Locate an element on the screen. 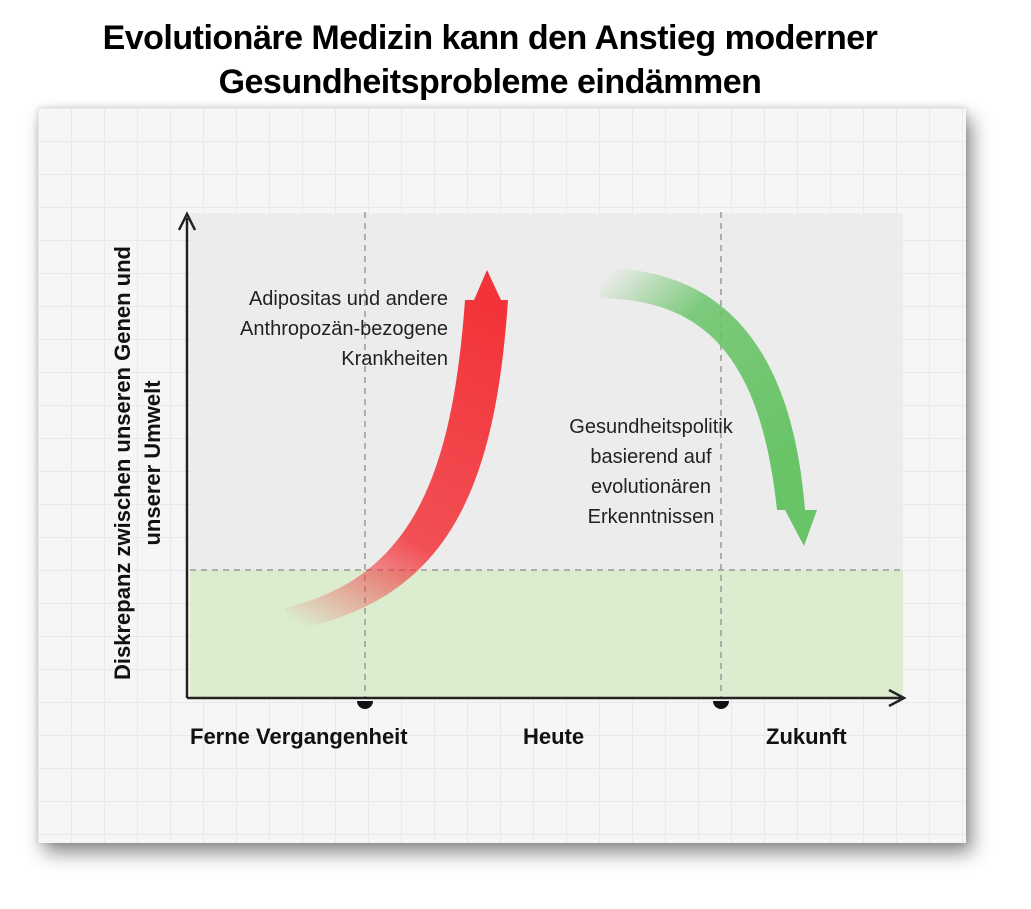 The width and height of the screenshot is (1031, 909). green-falling-arrow is located at coordinates (708, 407).